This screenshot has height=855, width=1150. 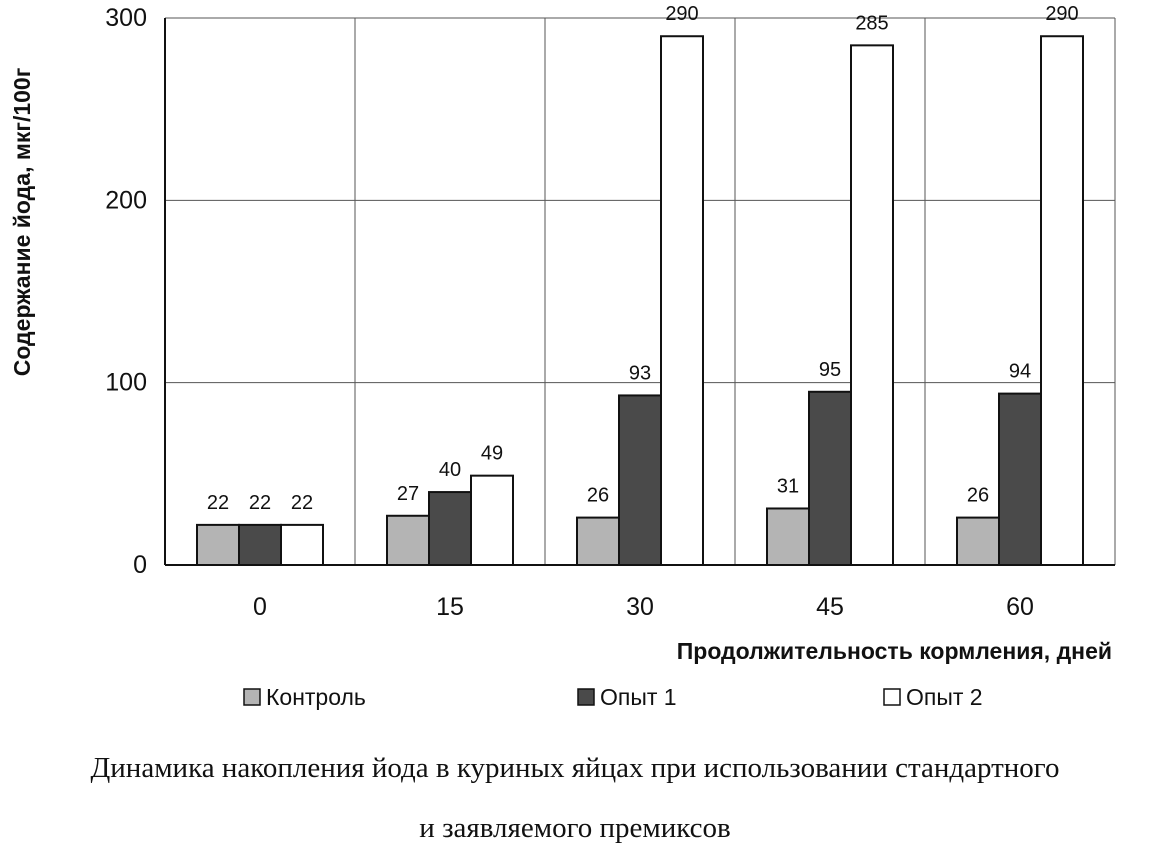 What do you see at coordinates (140, 565) in the screenshot?
I see `y-tick-label: 0` at bounding box center [140, 565].